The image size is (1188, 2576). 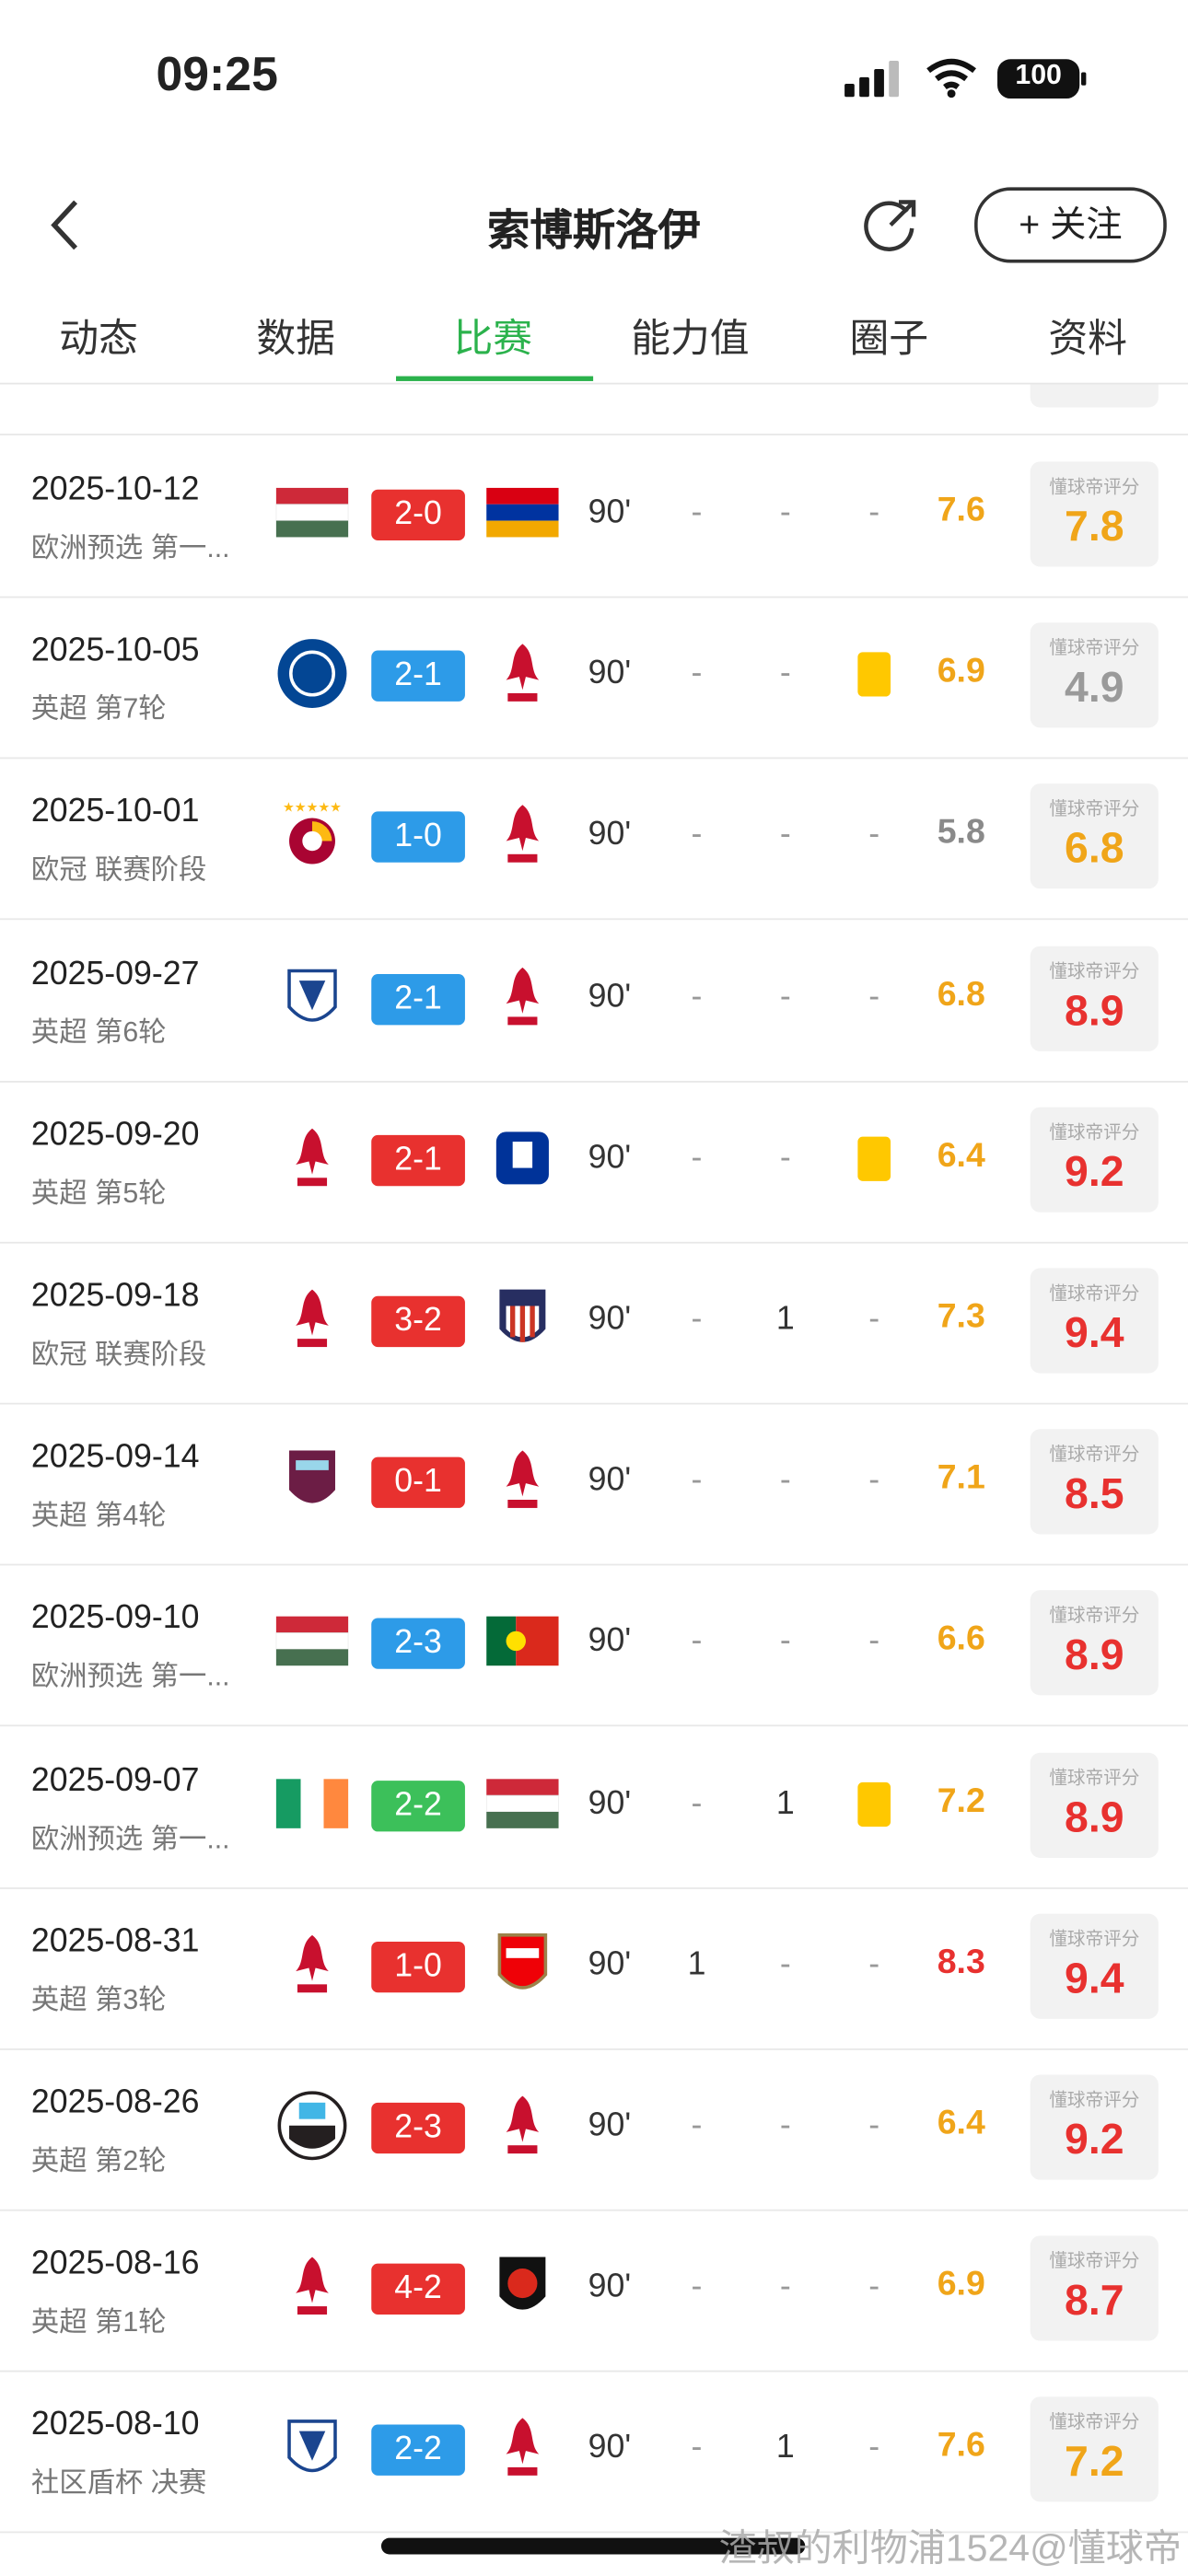 What do you see at coordinates (1094, 526) in the screenshot?
I see `dq-rating: 7.8` at bounding box center [1094, 526].